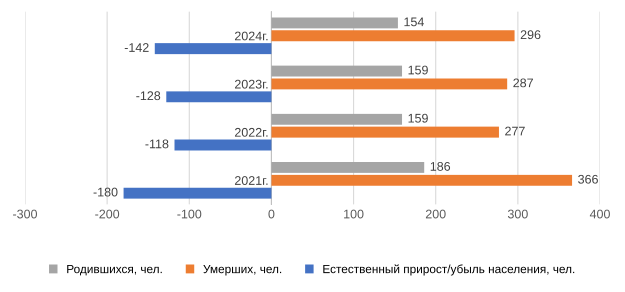 This screenshot has width=625, height=292. What do you see at coordinates (448, 270) in the screenshot?
I see `legend-label: Естественный прирост/убыль населения, чел.` at bounding box center [448, 270].